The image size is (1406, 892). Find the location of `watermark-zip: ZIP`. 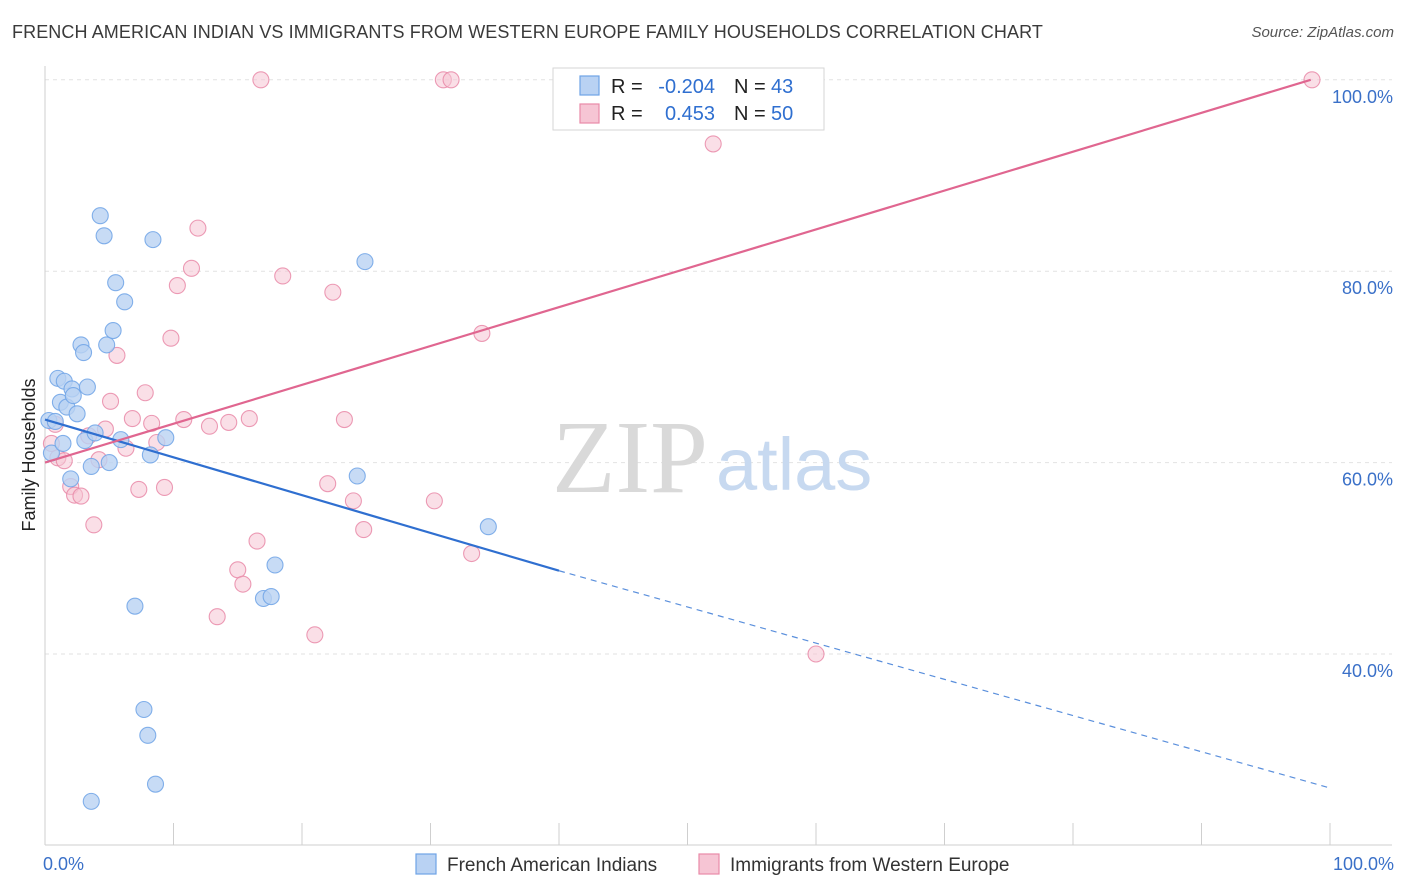

watermark-zip: ZIP is located at coordinates (630, 457).